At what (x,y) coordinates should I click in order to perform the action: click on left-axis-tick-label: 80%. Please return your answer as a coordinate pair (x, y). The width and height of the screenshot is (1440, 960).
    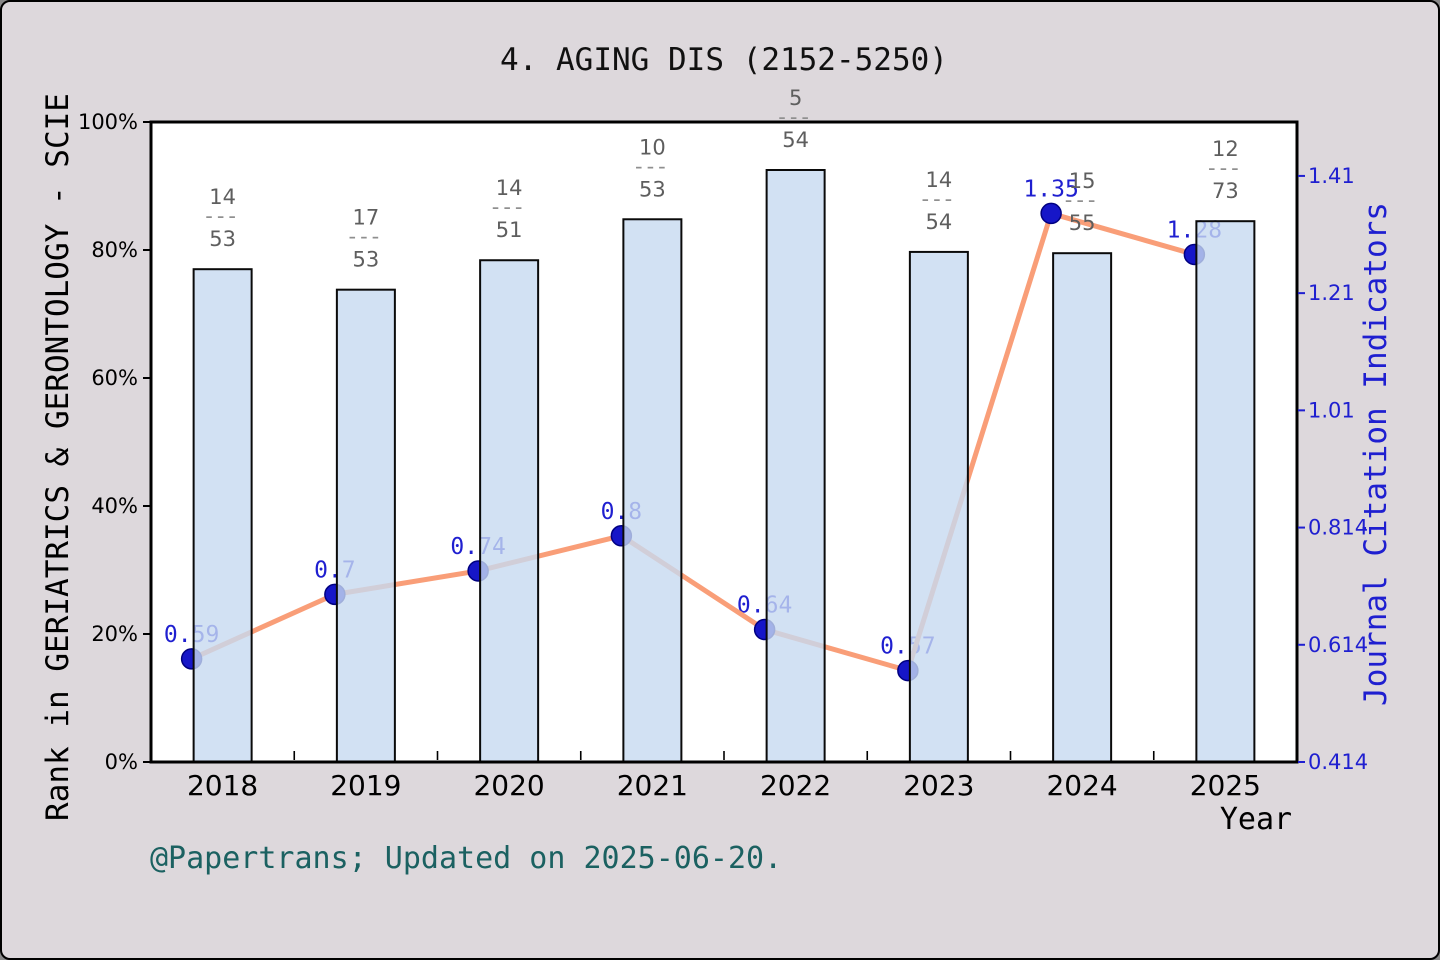
    Looking at the image, I should click on (114, 250).